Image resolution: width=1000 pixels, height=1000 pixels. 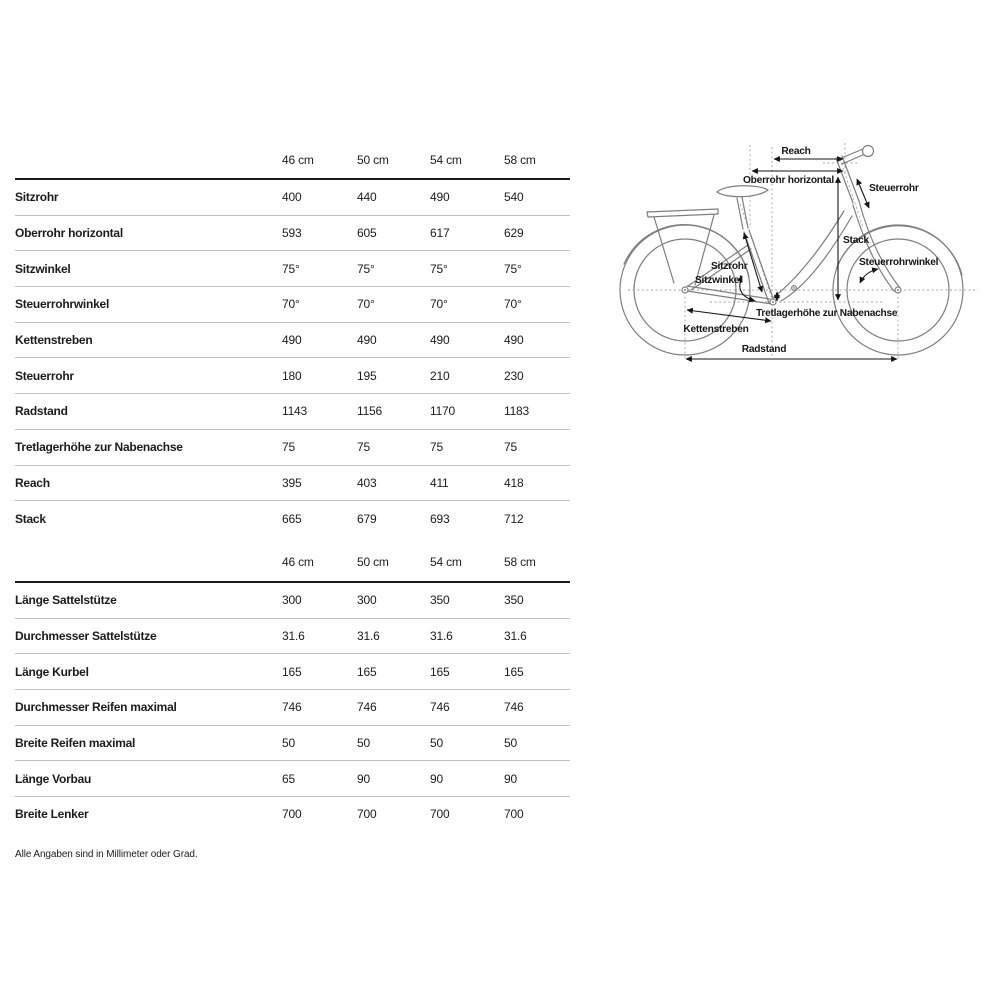 I want to click on kettenstreben-arrow, so click(x=729, y=315).